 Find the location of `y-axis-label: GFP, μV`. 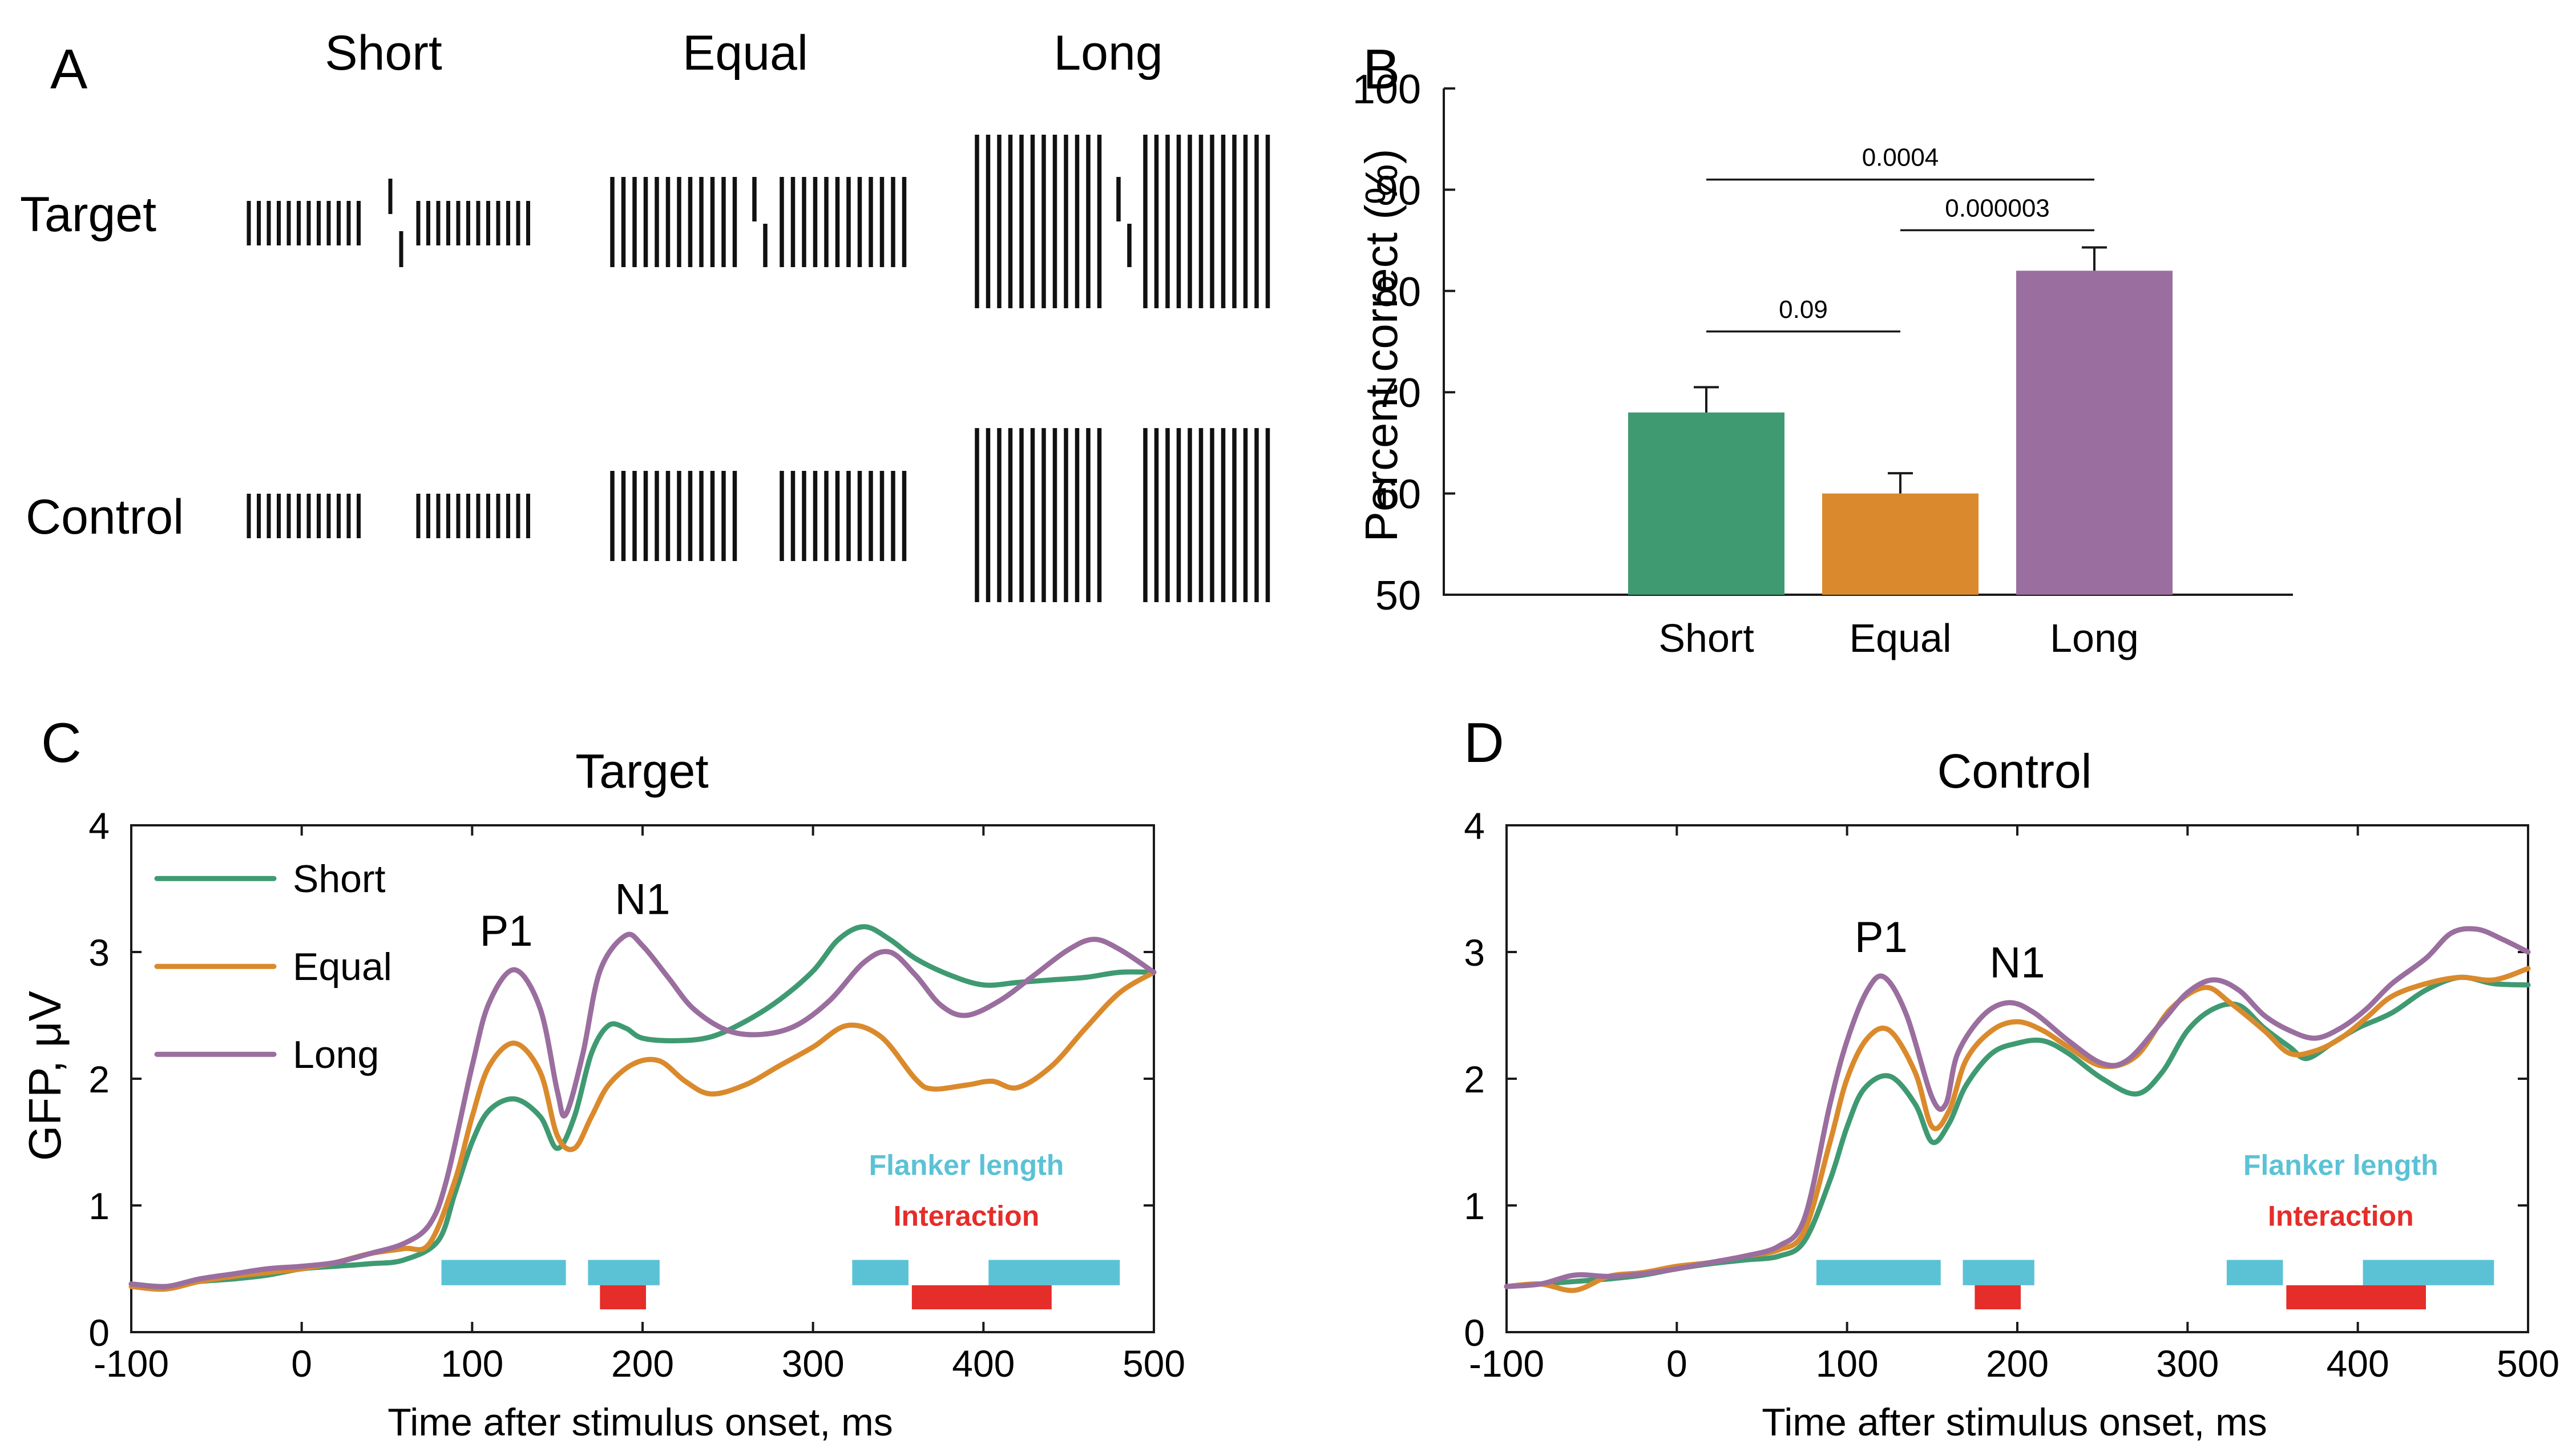

y-axis-label: GFP, μV is located at coordinates (44, 1075).